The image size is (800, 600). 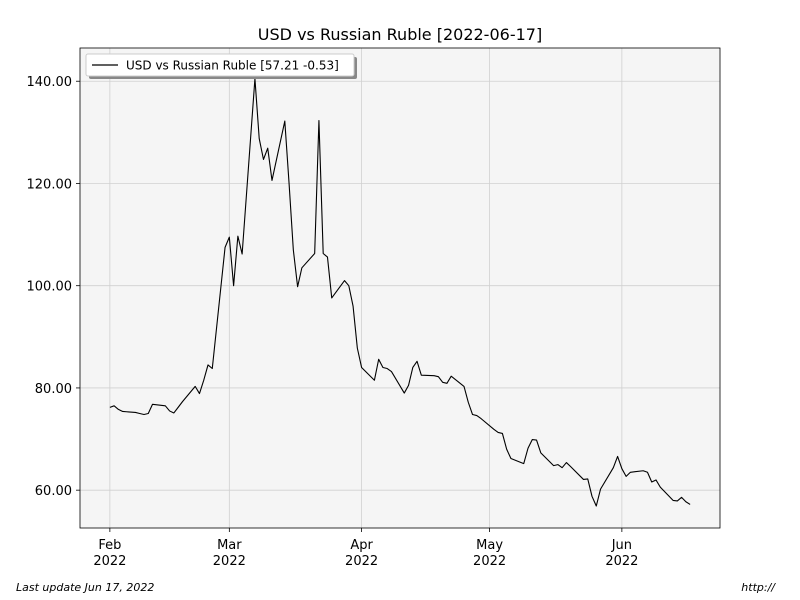 What do you see at coordinates (53, 389) in the screenshot?
I see `y-tick-label: 80.00` at bounding box center [53, 389].